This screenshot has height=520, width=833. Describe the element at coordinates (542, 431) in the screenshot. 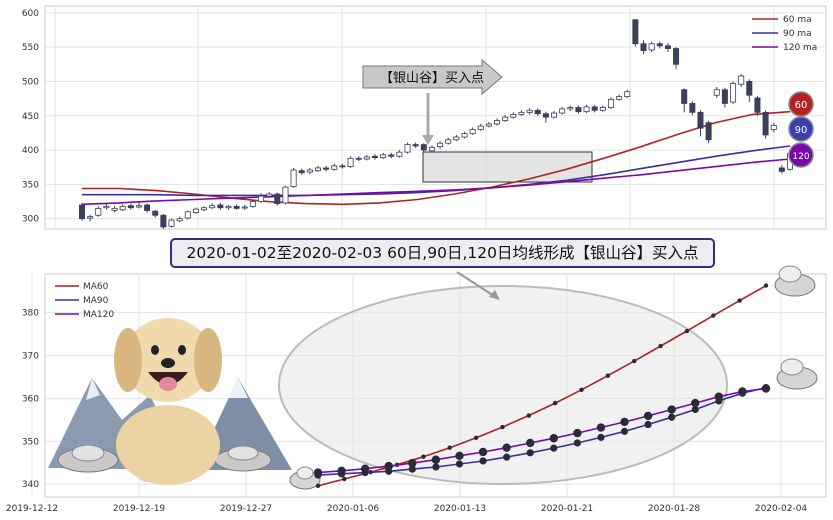

I see `series-line-MA90` at that location.